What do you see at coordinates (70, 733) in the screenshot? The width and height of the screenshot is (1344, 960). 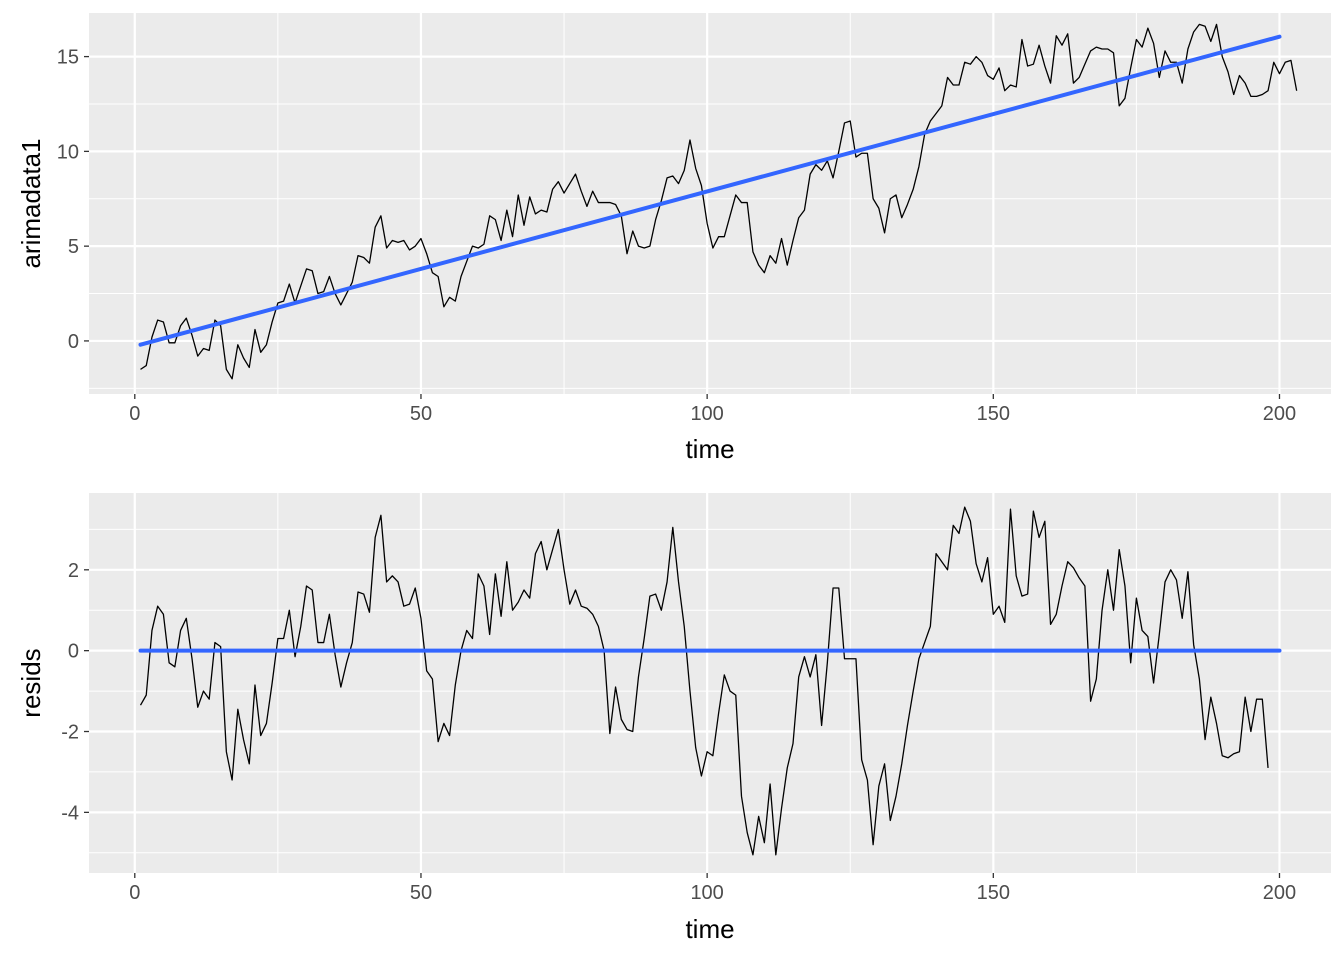 I see `bottom-y-tick-label: -2` at bounding box center [70, 733].